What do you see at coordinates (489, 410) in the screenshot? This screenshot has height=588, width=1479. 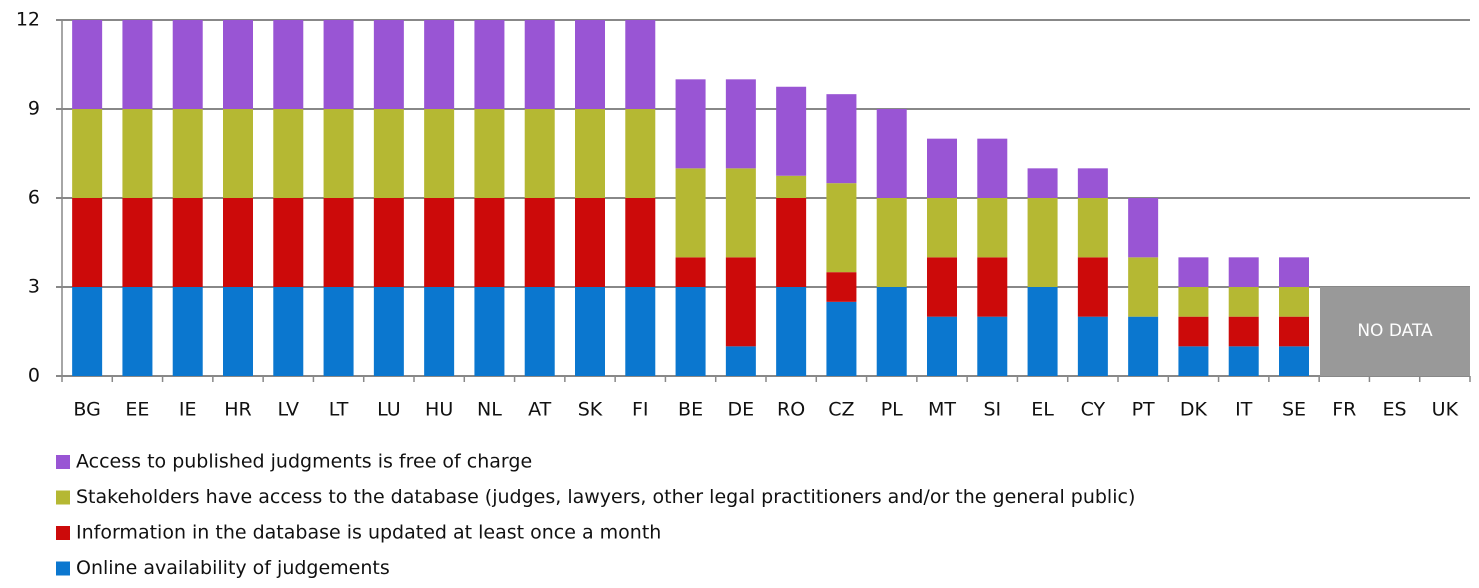 I see `x-tick-label: NL` at bounding box center [489, 410].